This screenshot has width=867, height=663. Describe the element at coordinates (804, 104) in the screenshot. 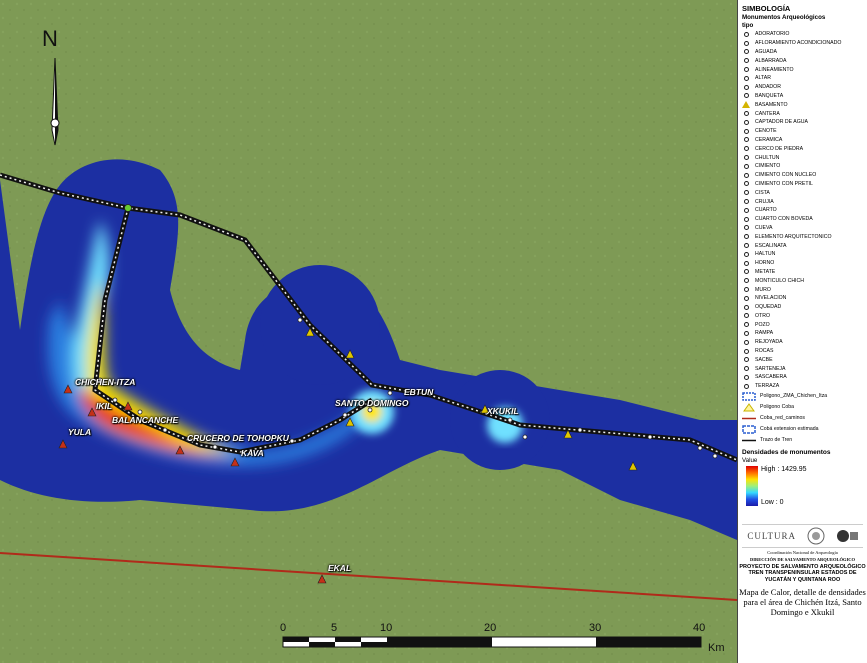

I see `legend-item: BASAMENTO` at that location.